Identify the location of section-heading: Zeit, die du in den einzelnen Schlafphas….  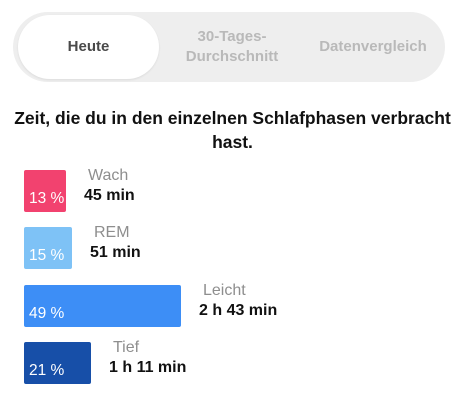
(232, 130).